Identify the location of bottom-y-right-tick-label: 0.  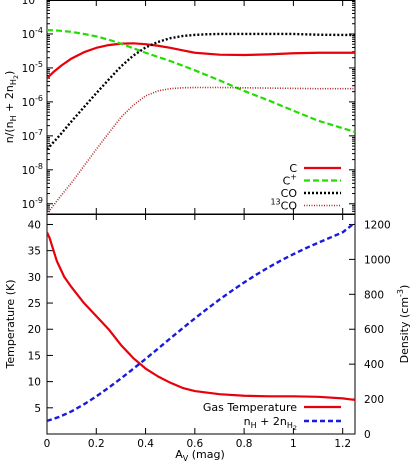
(367, 435).